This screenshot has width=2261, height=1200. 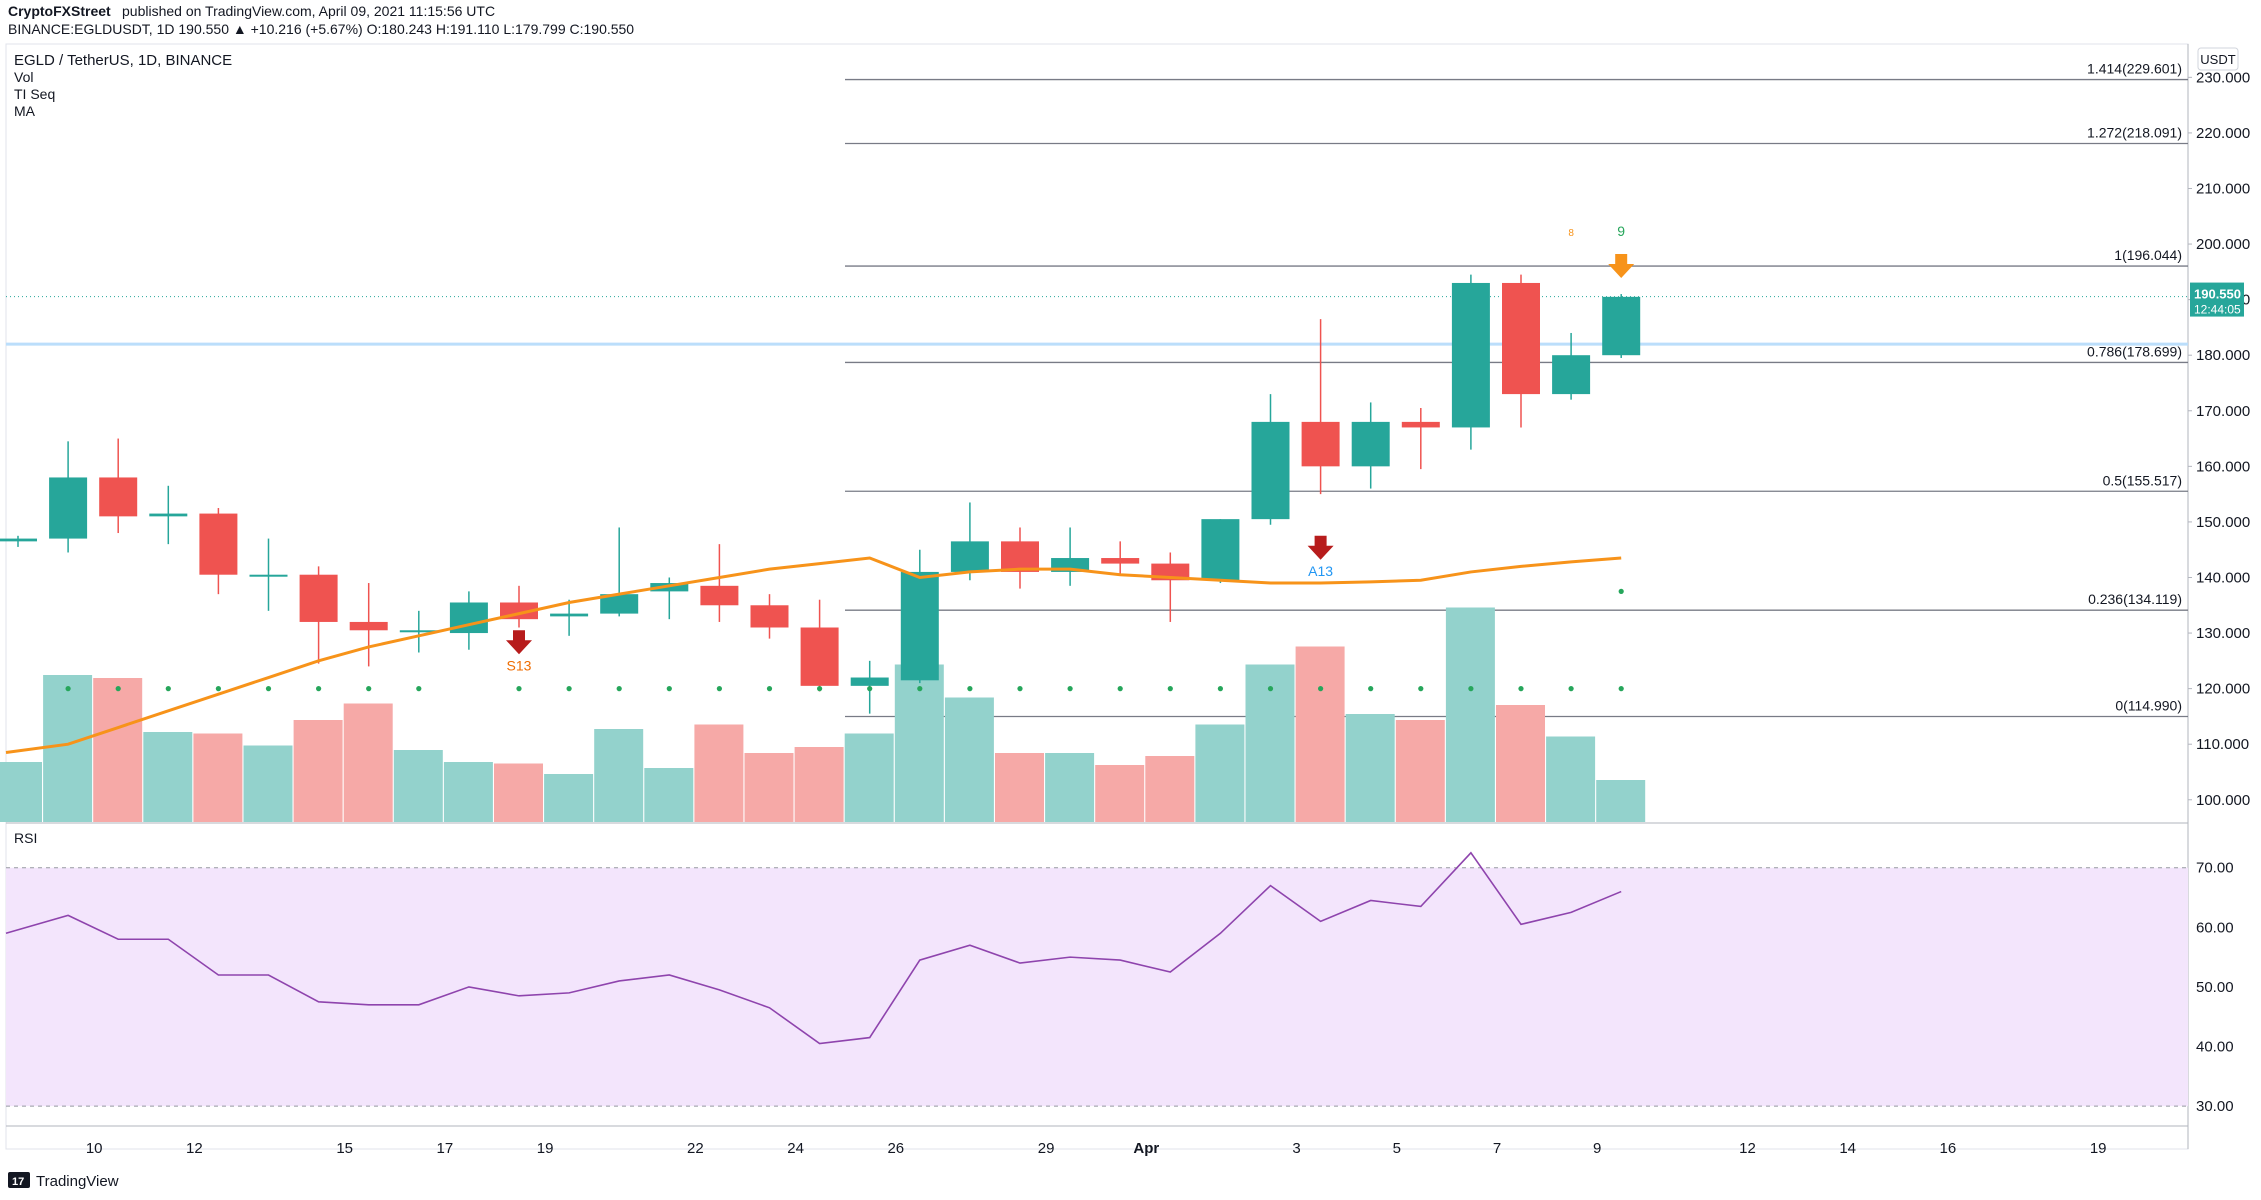 What do you see at coordinates (1571, 233) in the screenshot?
I see `seq-count-small-label: 8` at bounding box center [1571, 233].